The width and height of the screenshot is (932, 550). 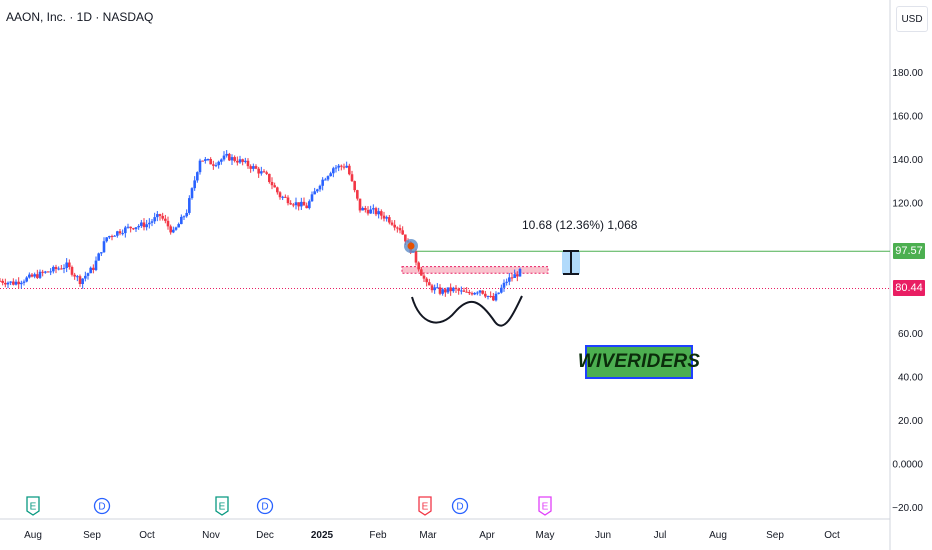 What do you see at coordinates (907, 508) in the screenshot?
I see `y-tick-label: −20.00` at bounding box center [907, 508].